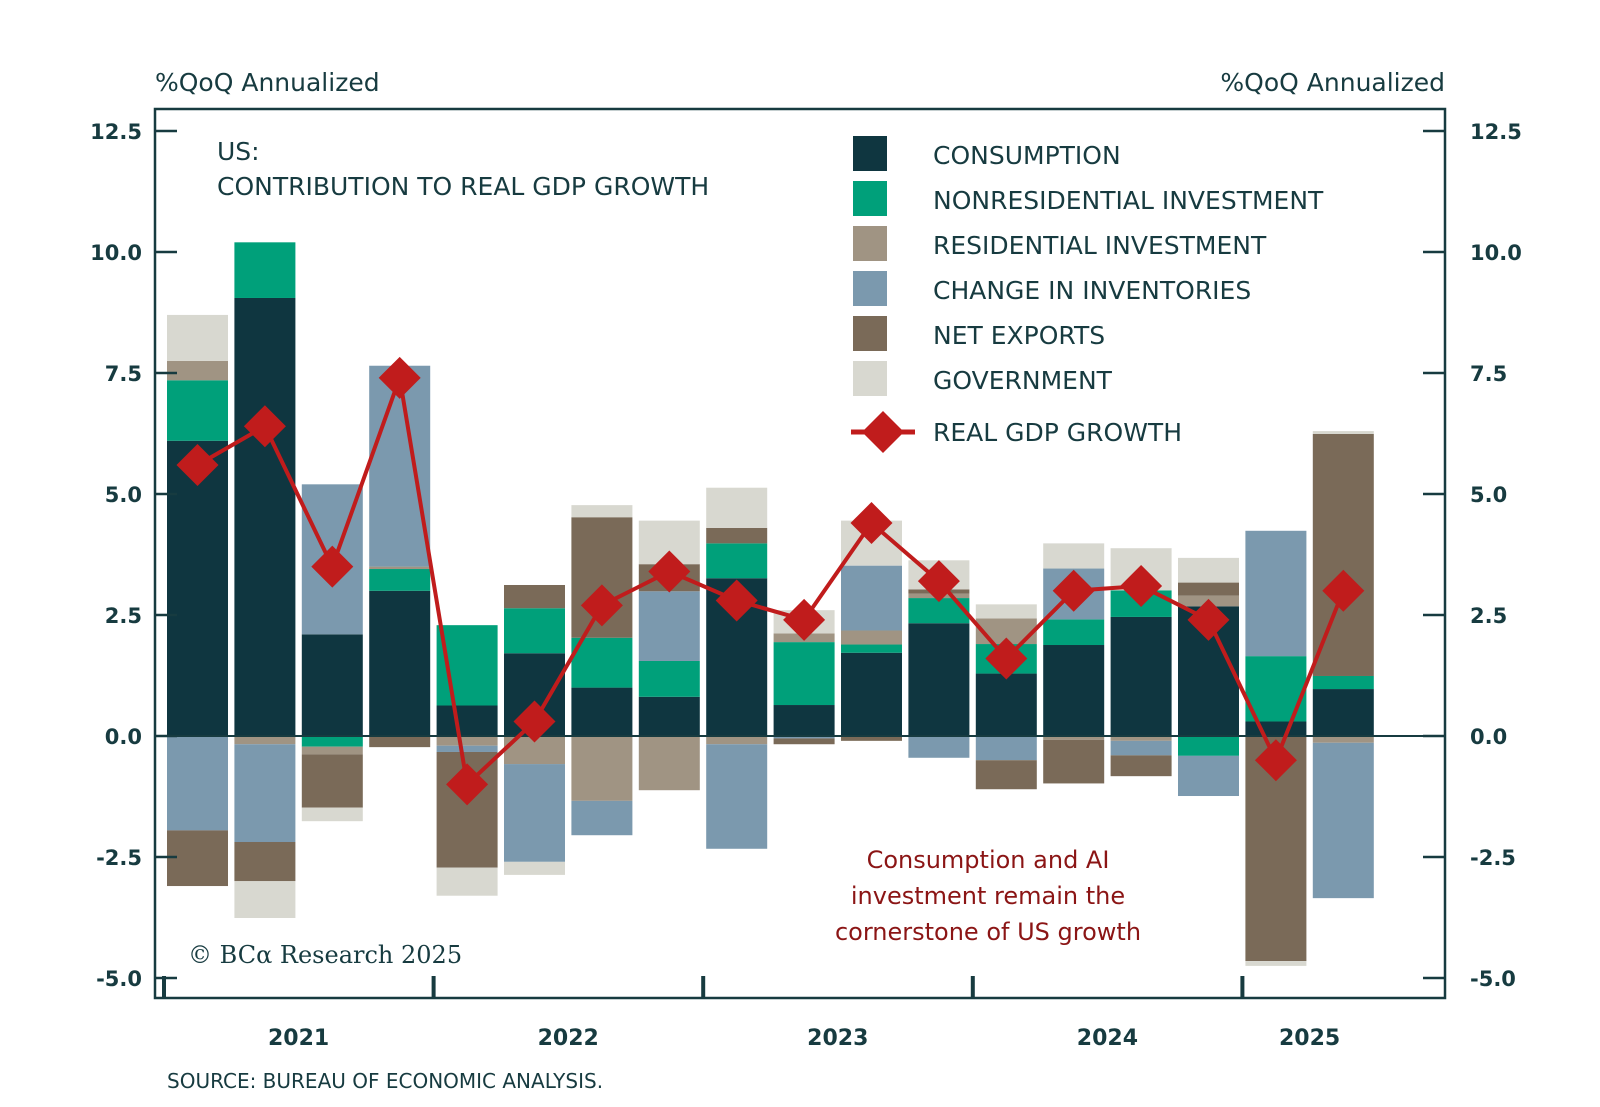 The width and height of the screenshot is (1600, 1107). I want to click on source-label: SOURCE: BUREAU OF ECONOMIC ANALYSIS., so click(385, 1081).